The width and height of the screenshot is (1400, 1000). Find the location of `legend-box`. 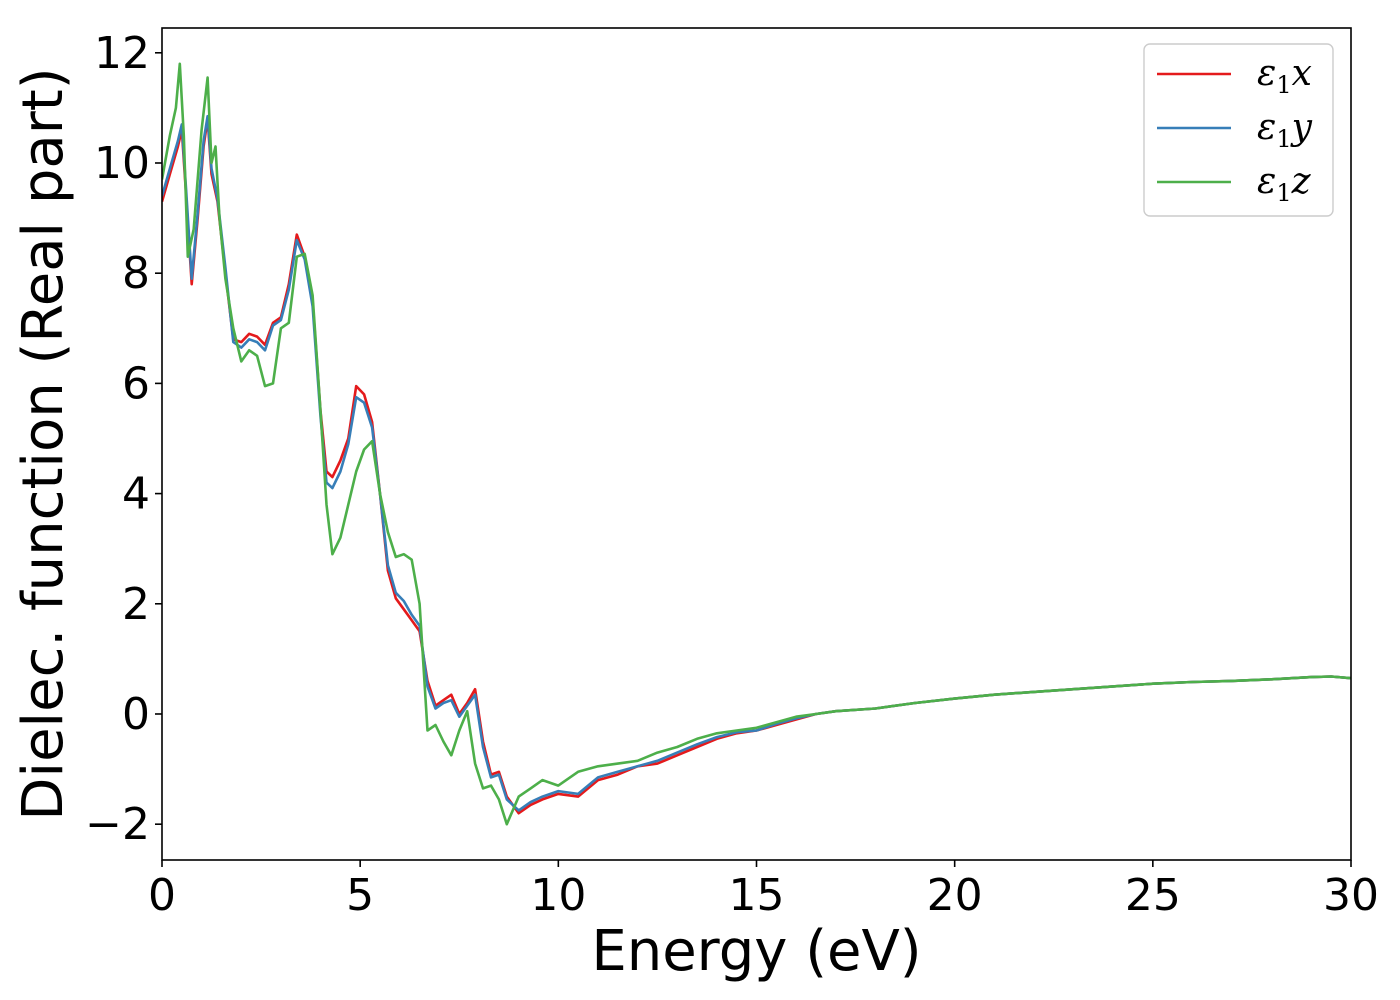

legend-box is located at coordinates (1238, 130).